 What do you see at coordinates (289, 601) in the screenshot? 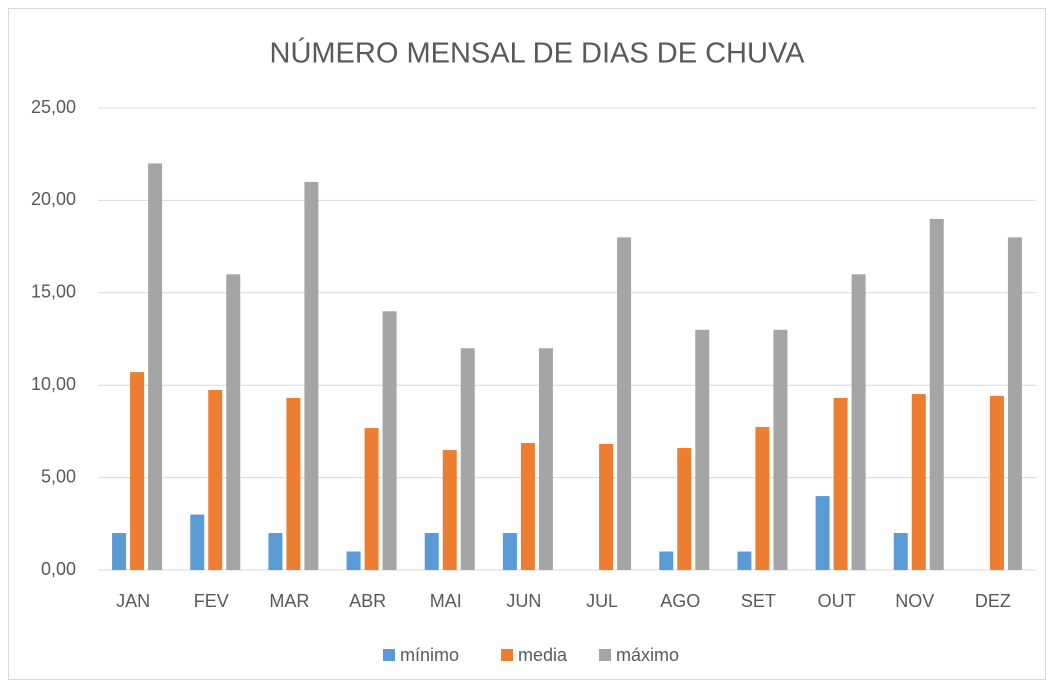
I see `x-tick-label: MAR` at bounding box center [289, 601].